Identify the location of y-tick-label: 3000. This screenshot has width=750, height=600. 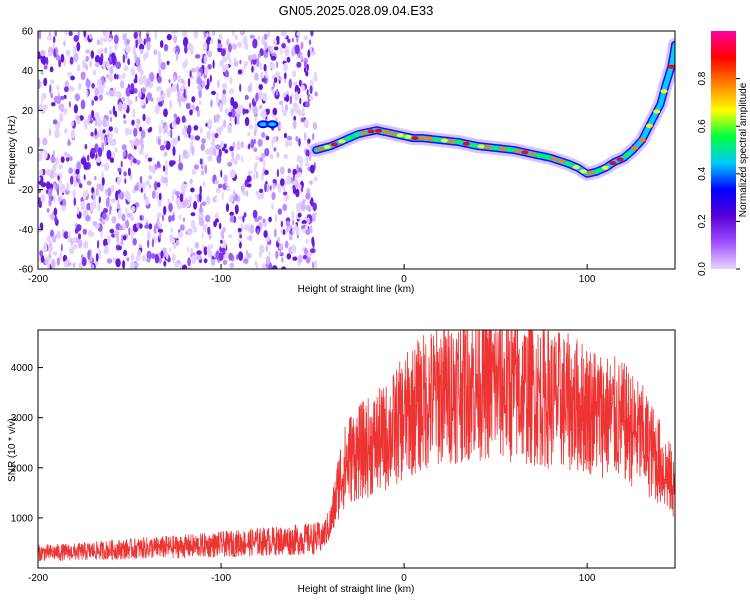
(22, 418).